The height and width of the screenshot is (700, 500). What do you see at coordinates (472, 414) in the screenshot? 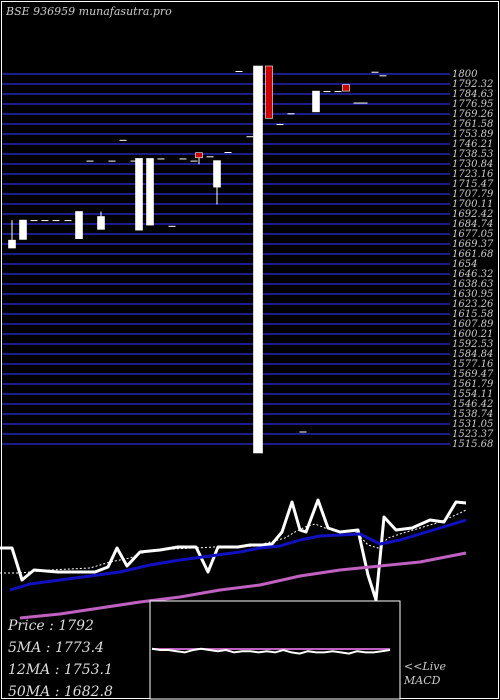
I see `y-tick-label: 1538.74` at bounding box center [472, 414].